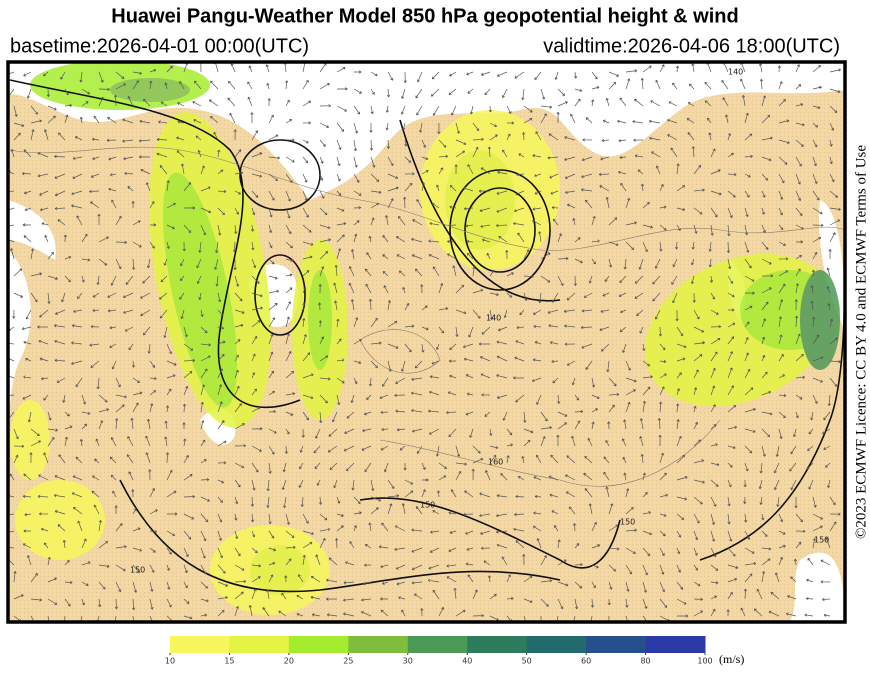 The height and width of the screenshot is (680, 870). I want to click on colorbar-tick-label: 40, so click(467, 661).